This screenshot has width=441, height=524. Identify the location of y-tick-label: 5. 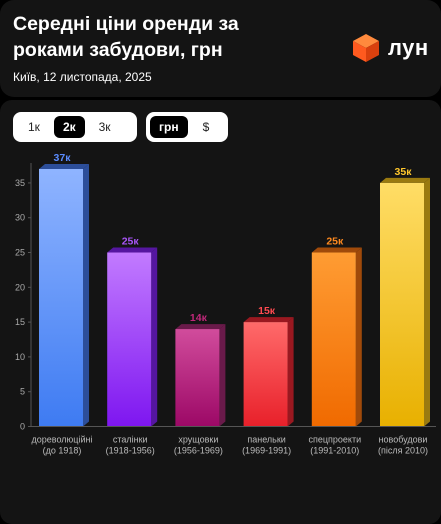
(22, 392).